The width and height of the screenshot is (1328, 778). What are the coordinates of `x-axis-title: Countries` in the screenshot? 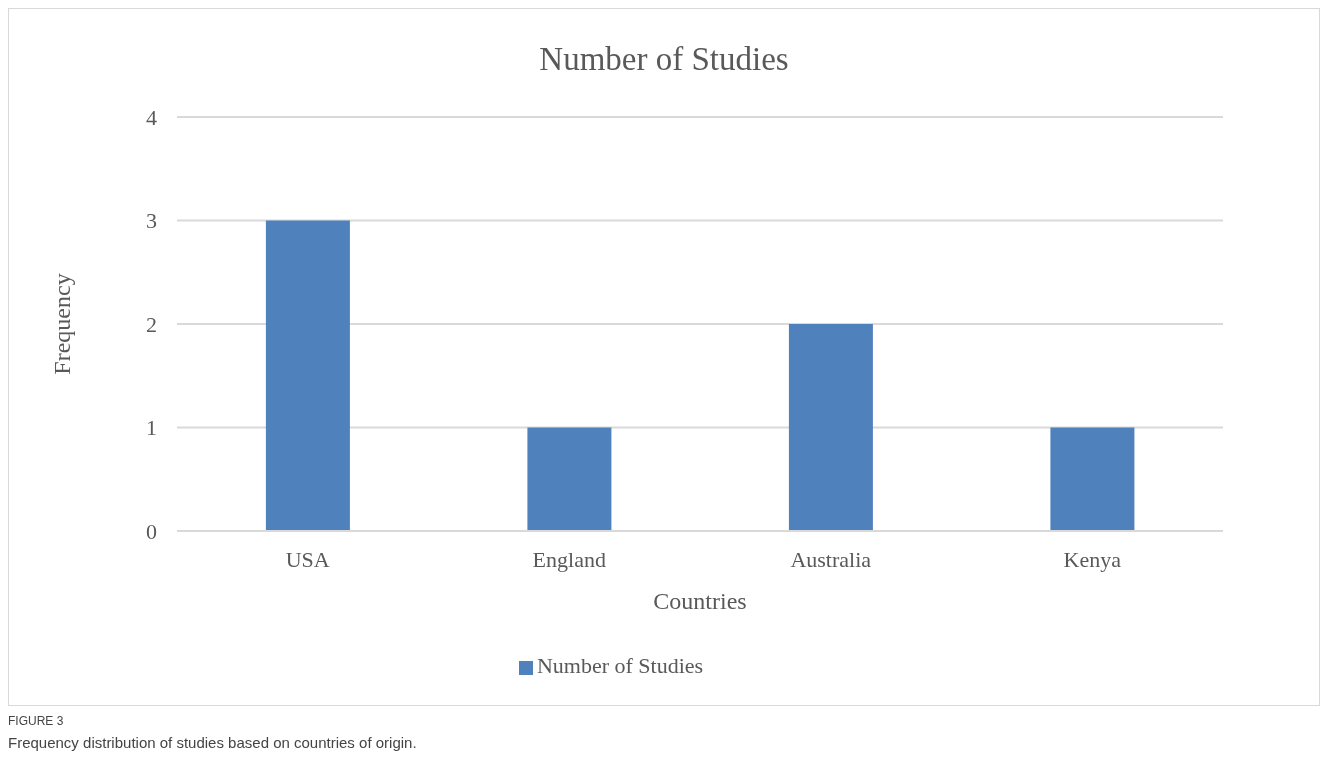 It's located at (700, 601).